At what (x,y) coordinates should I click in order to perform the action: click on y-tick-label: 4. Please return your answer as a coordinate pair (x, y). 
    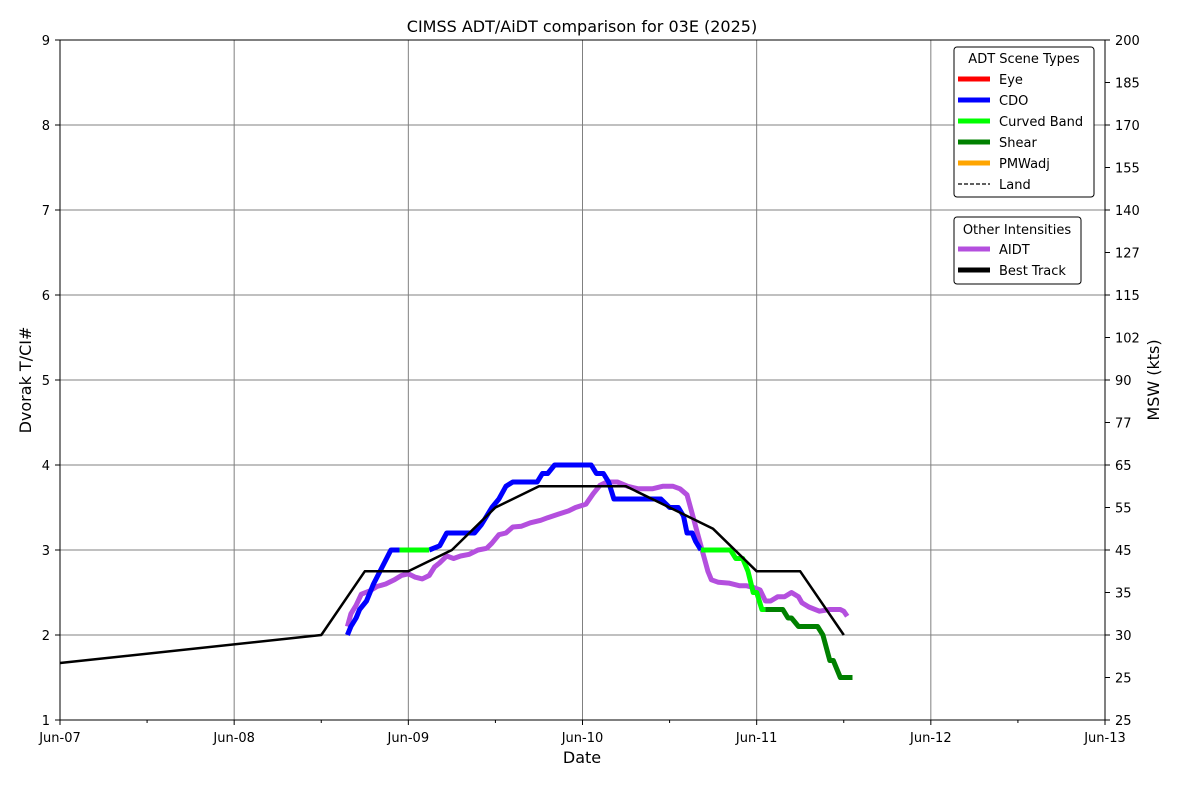
    Looking at the image, I should click on (46, 466).